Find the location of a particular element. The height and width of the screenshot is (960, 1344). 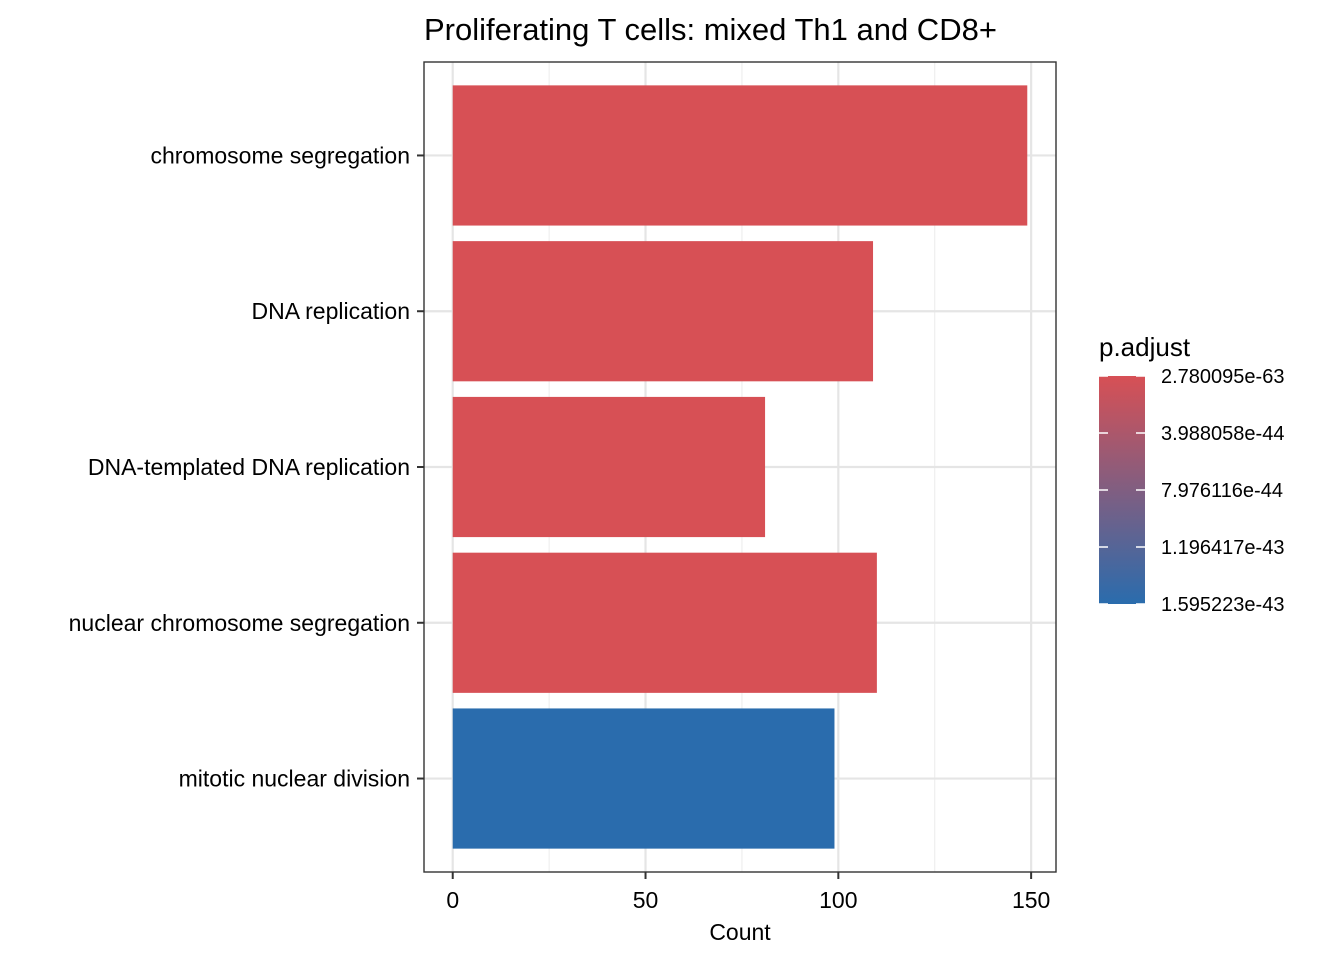

legend-label: 7.976116e-44 is located at coordinates (1222, 491).